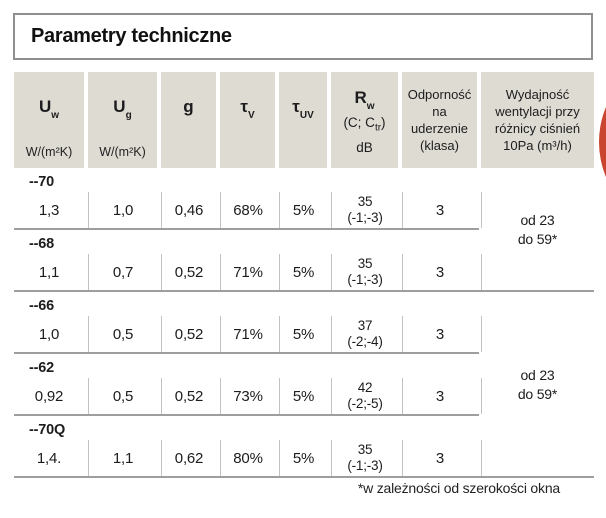 This screenshot has height=518, width=606. I want to click on cell-ug: 0,7, so click(122, 272).